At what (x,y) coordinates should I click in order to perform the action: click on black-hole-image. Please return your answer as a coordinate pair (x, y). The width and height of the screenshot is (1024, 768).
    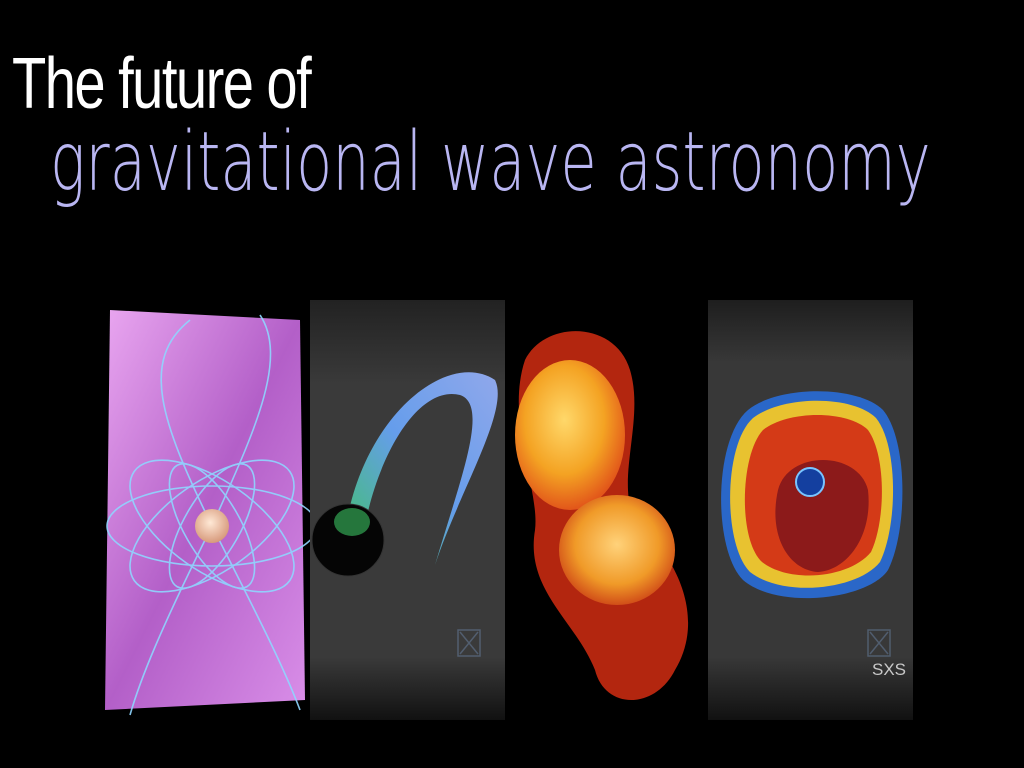
    Looking at the image, I should click on (410, 510).